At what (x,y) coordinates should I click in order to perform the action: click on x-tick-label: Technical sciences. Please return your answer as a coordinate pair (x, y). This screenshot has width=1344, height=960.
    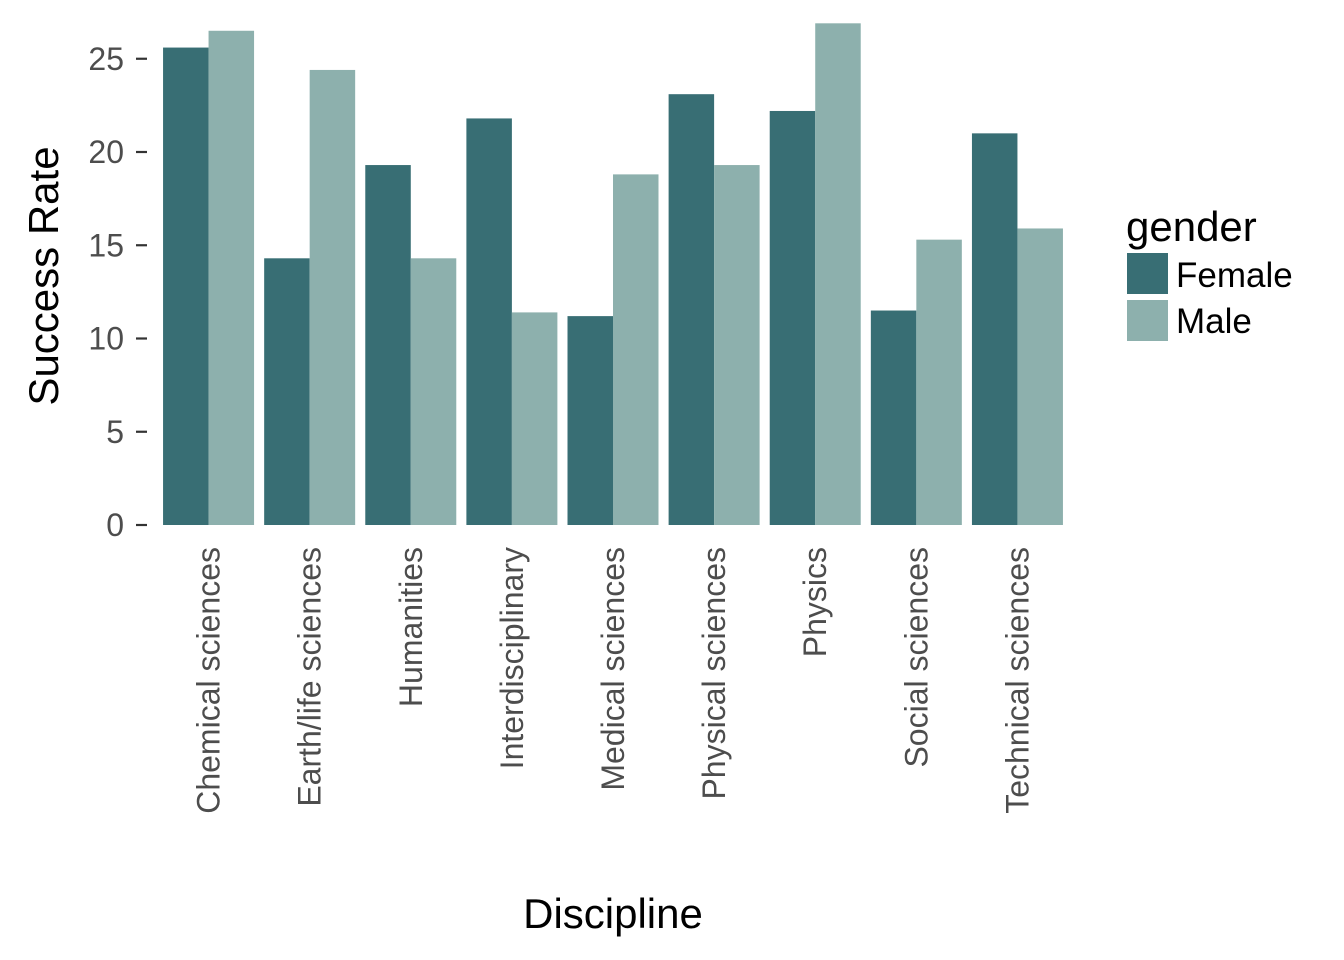
    Looking at the image, I should click on (1017, 680).